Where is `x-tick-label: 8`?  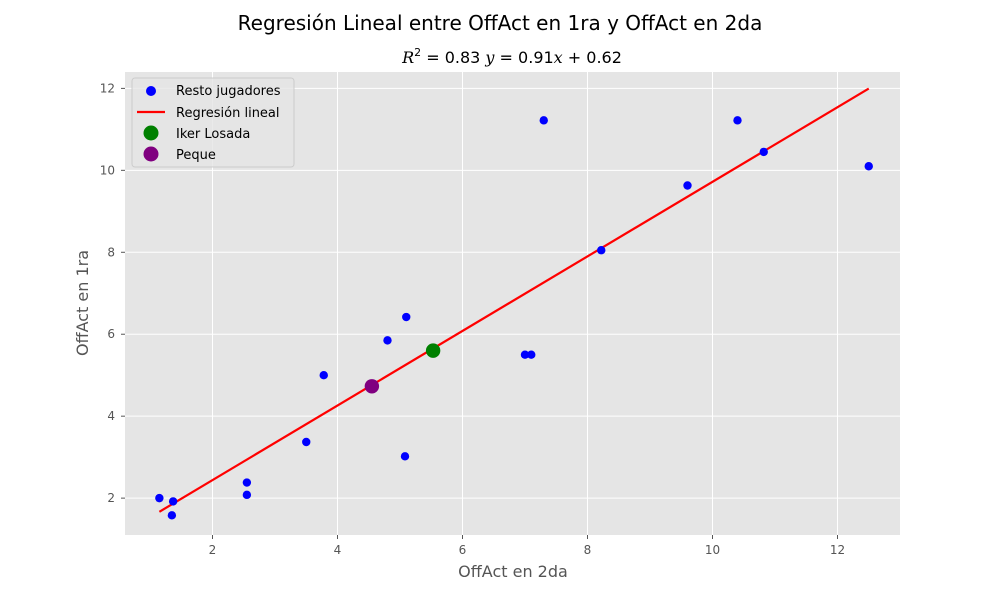 x-tick-label: 8 is located at coordinates (588, 550).